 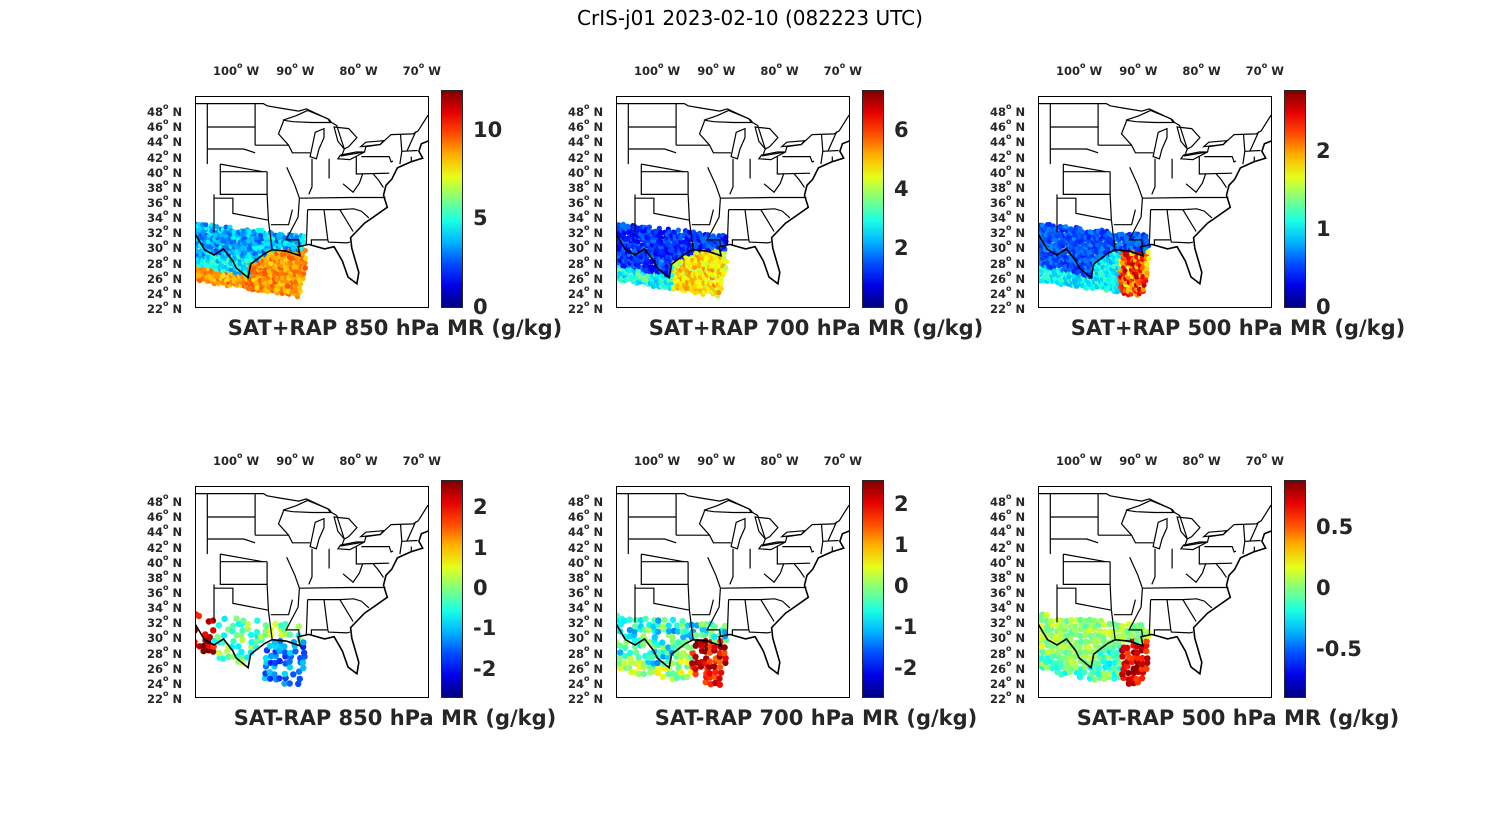 I want to click on lat-value: 28, so click(x=155, y=263).